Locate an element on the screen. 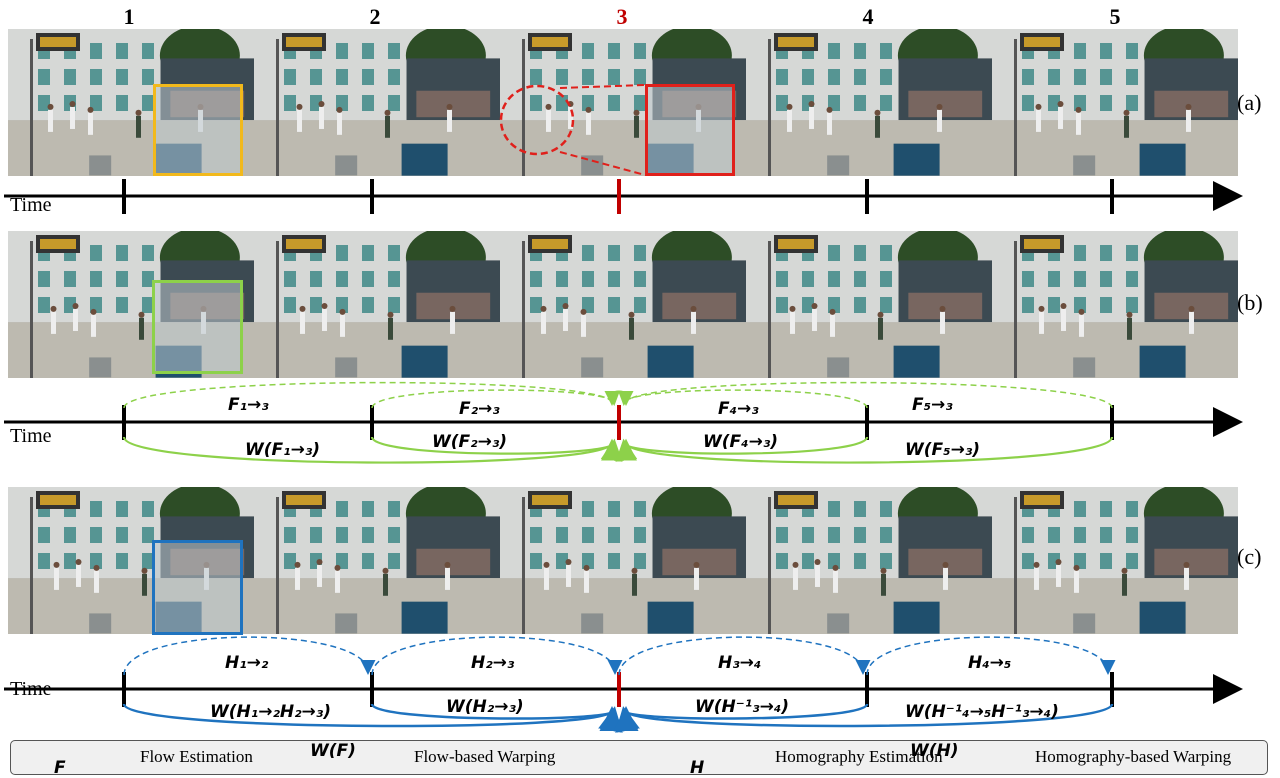 This screenshot has height=778, width=1280. flow-est-label-4: F₄→₃ is located at coordinates (738, 409).